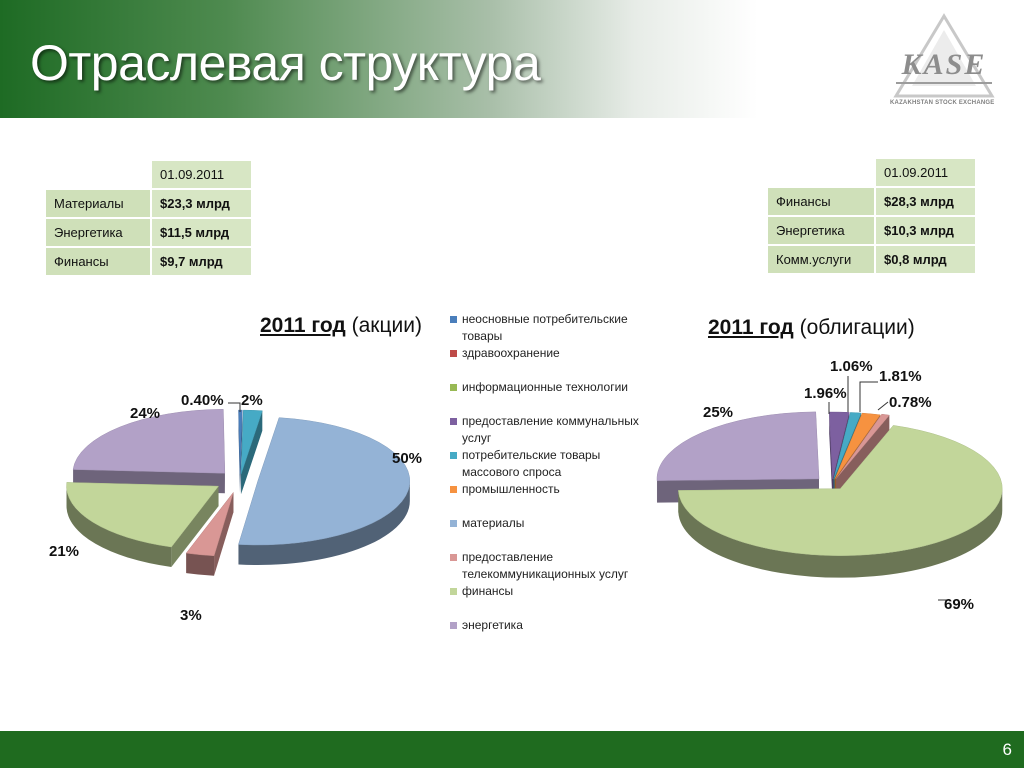 Image resolution: width=1024 pixels, height=768 pixels. What do you see at coordinates (201, 203) in the screenshot?
I see `table-value: $23,3 млрд` at bounding box center [201, 203].